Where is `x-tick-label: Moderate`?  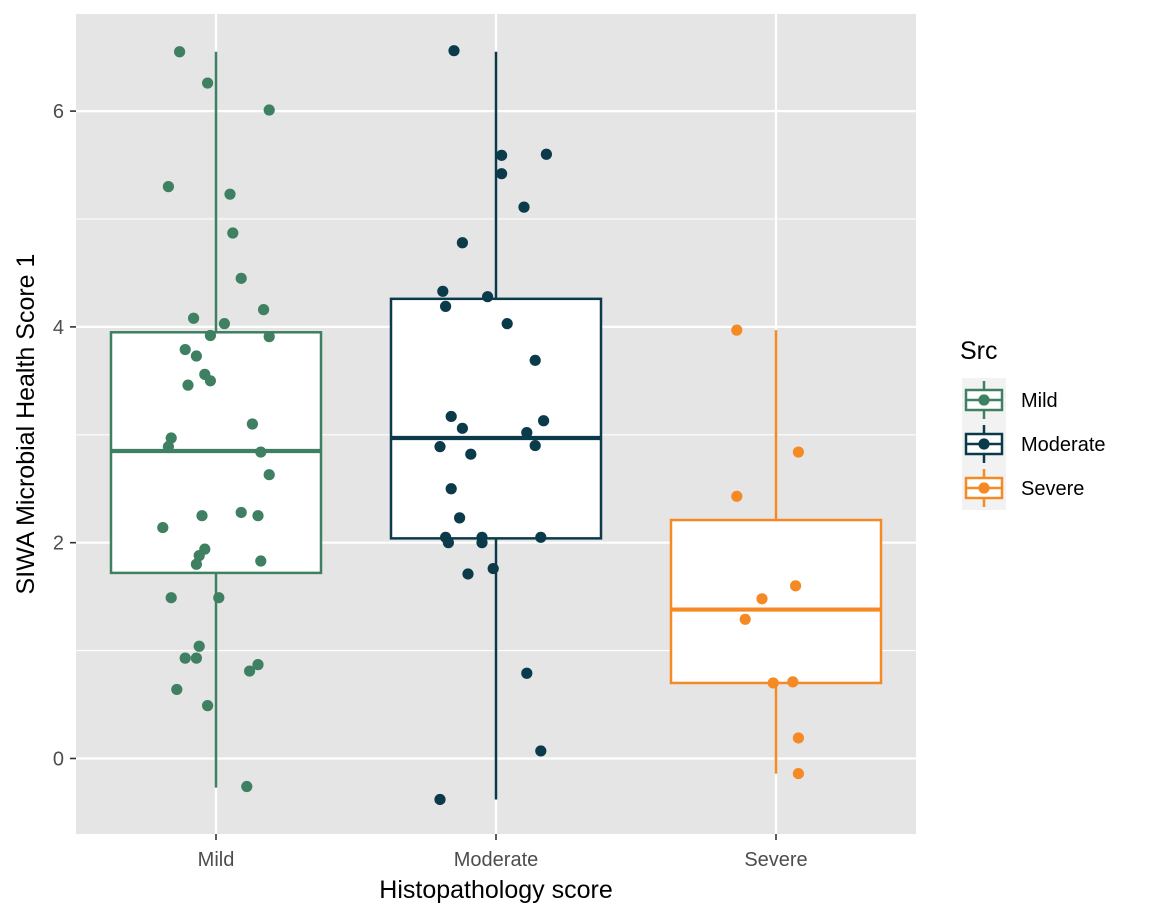 x-tick-label: Moderate is located at coordinates (496, 860).